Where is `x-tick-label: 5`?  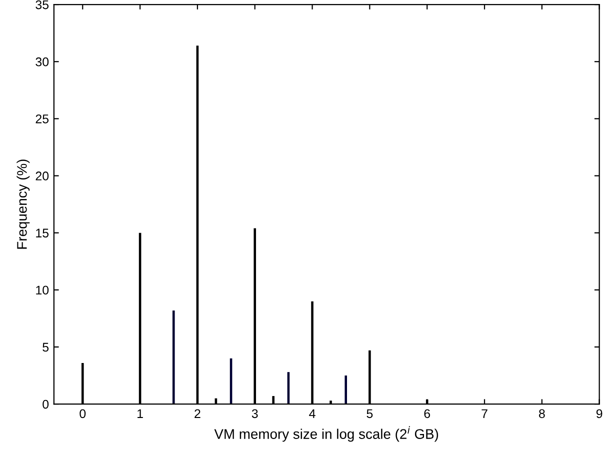 x-tick-label: 5 is located at coordinates (369, 413).